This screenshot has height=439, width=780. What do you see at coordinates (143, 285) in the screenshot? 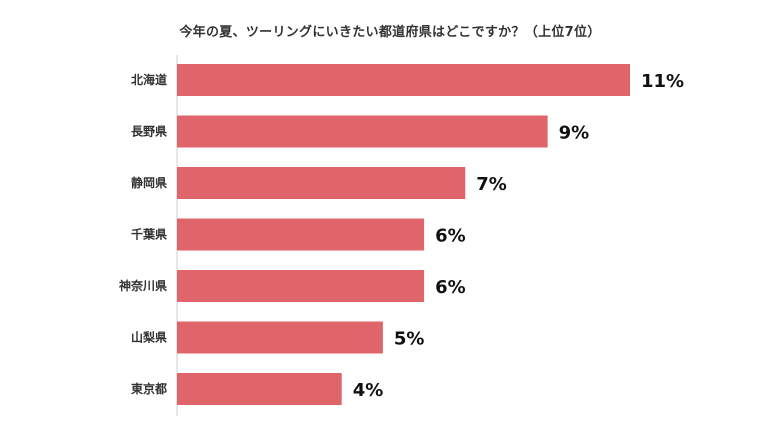
I see `category-label: 神奈川県` at bounding box center [143, 285].